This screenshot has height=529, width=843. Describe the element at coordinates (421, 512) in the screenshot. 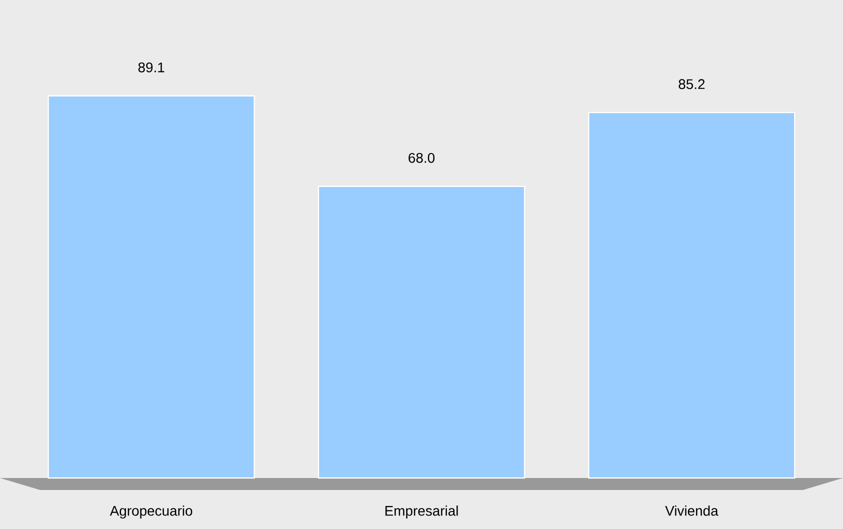

I see `x-tick-label: Empresarial` at that location.